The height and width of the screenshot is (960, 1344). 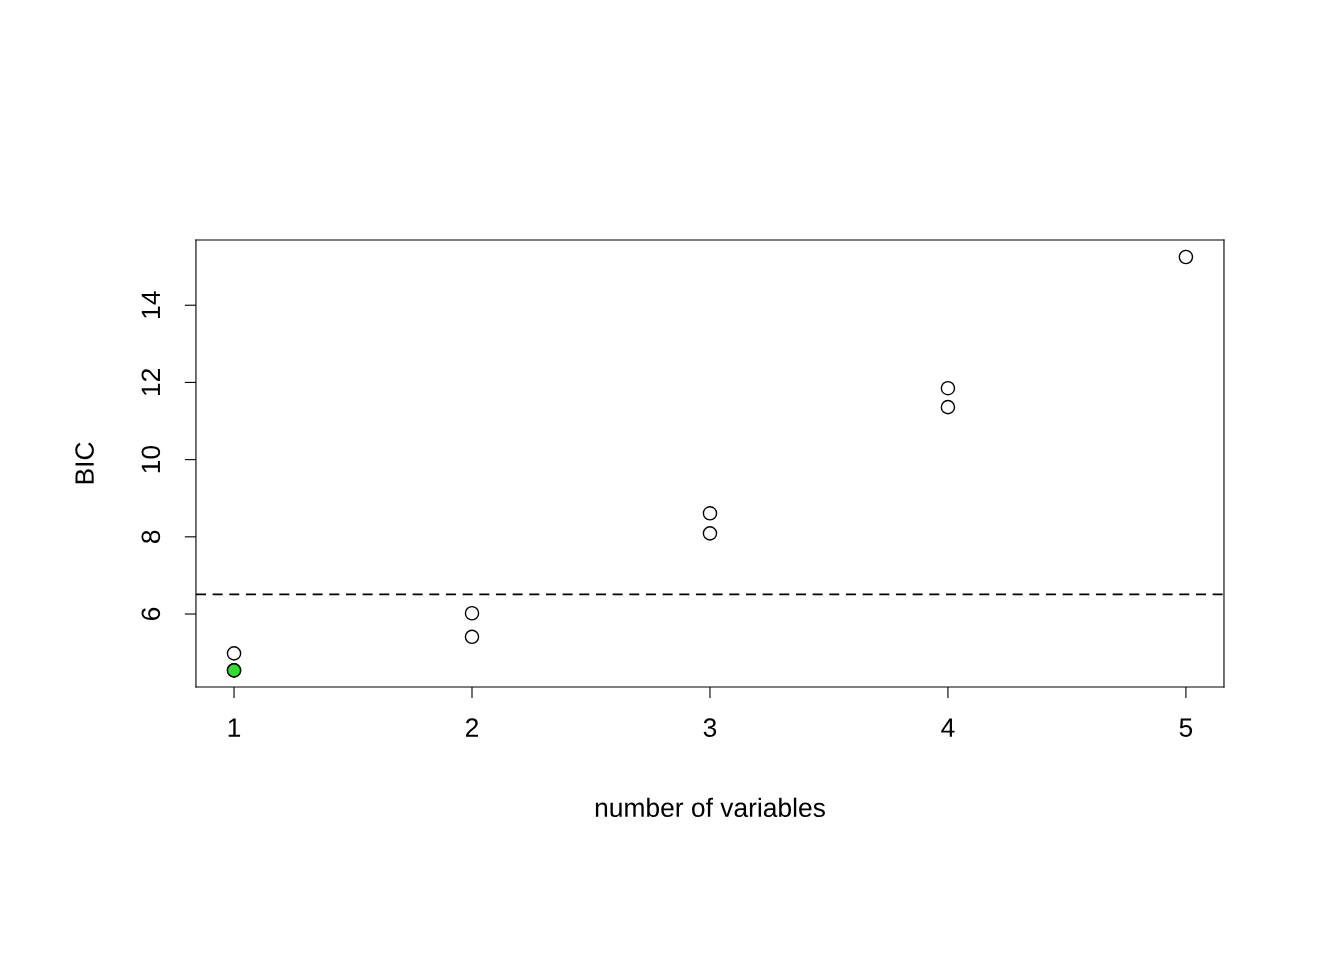 I want to click on y-axis-title: BIC, so click(x=84, y=463).